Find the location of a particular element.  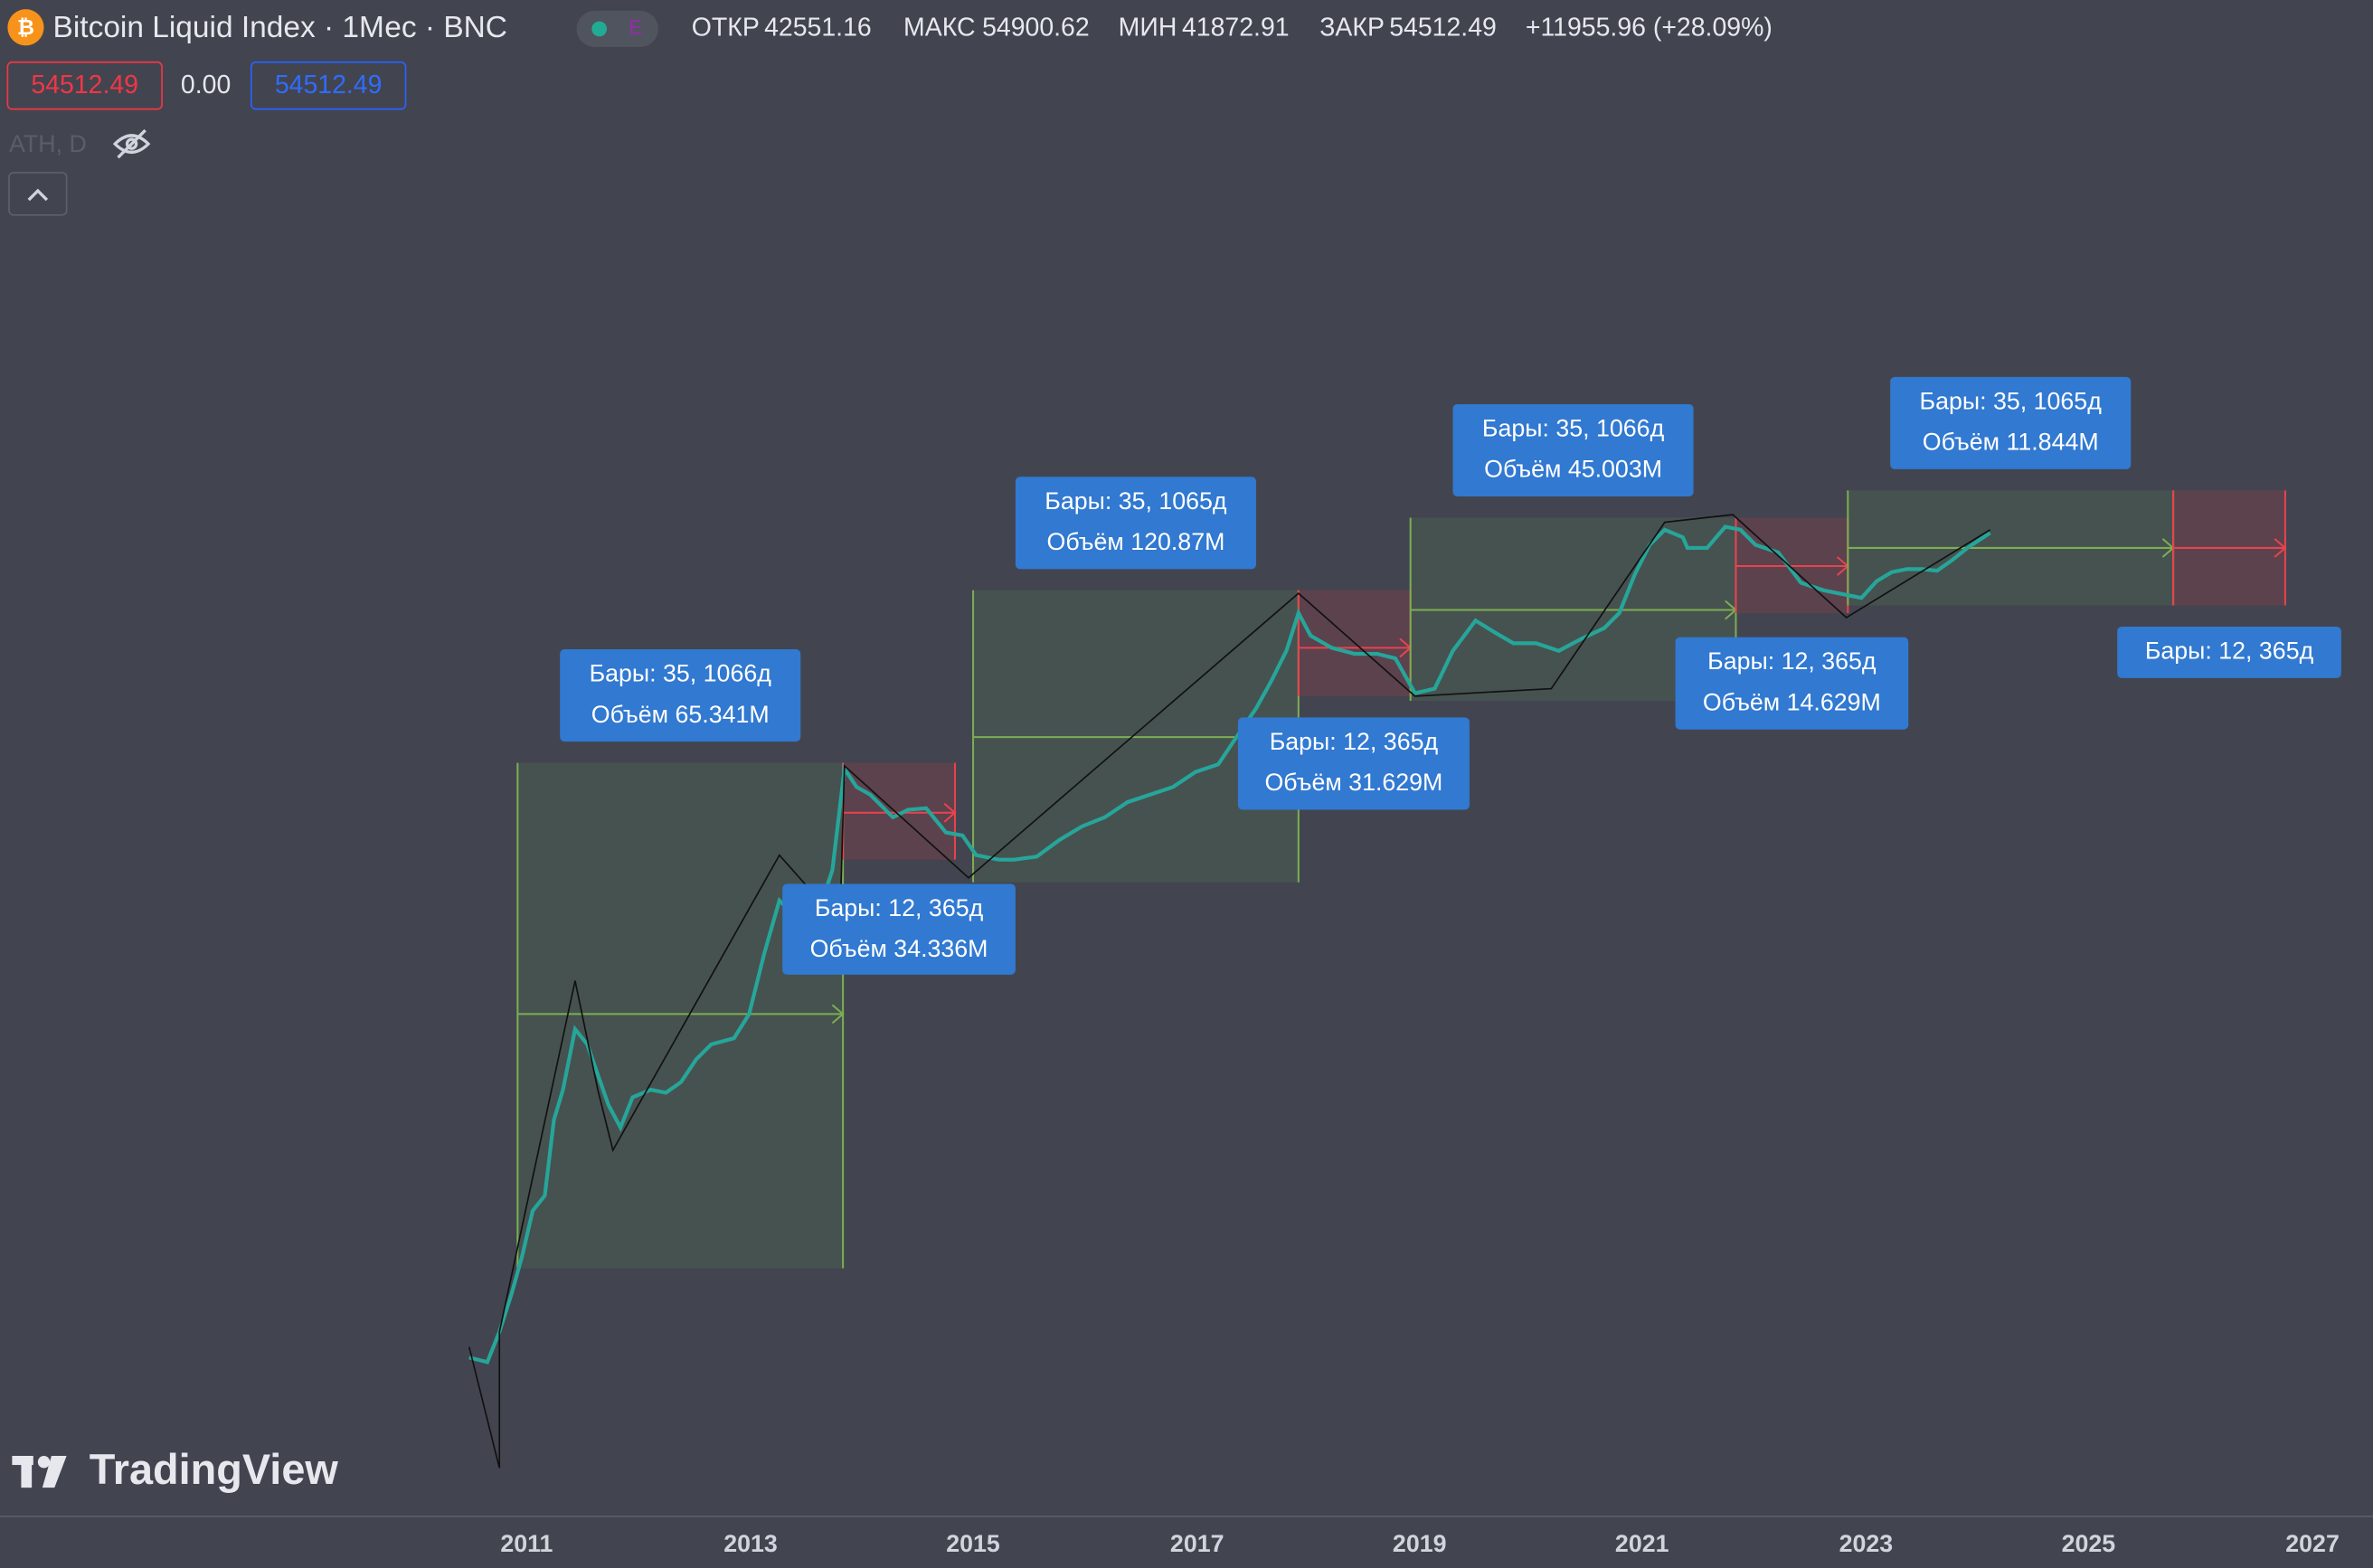

btc-icon is located at coordinates (25, 27).